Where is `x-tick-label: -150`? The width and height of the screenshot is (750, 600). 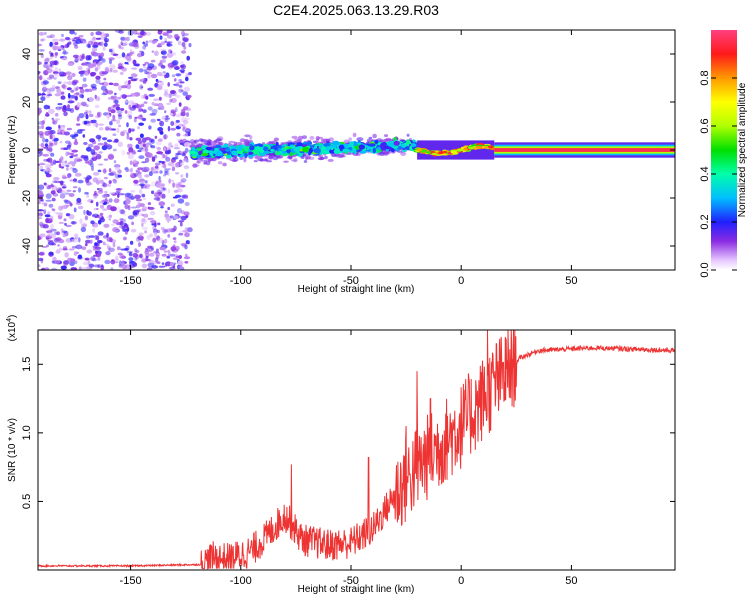
x-tick-label: -150 is located at coordinates (131, 581).